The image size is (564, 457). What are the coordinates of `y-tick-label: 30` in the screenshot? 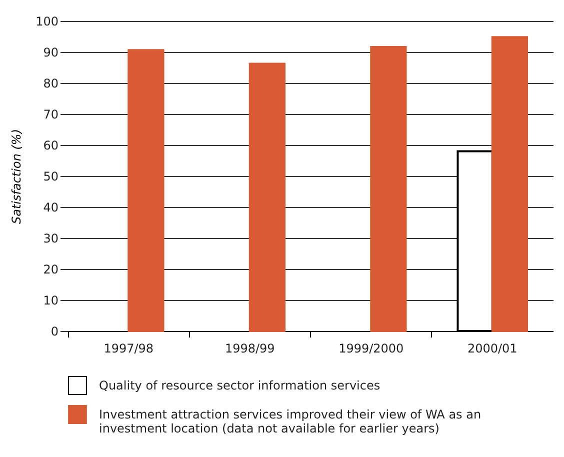 It's located at (50, 239).